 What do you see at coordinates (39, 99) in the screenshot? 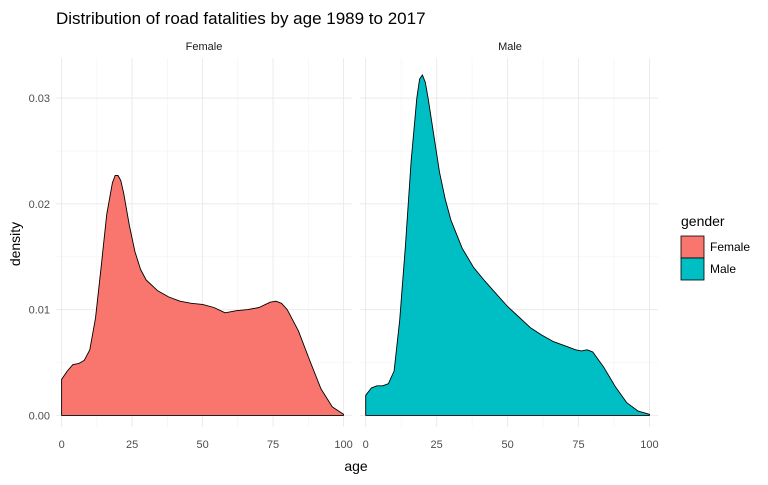
I see `y-tick-label: 0.03` at bounding box center [39, 99].